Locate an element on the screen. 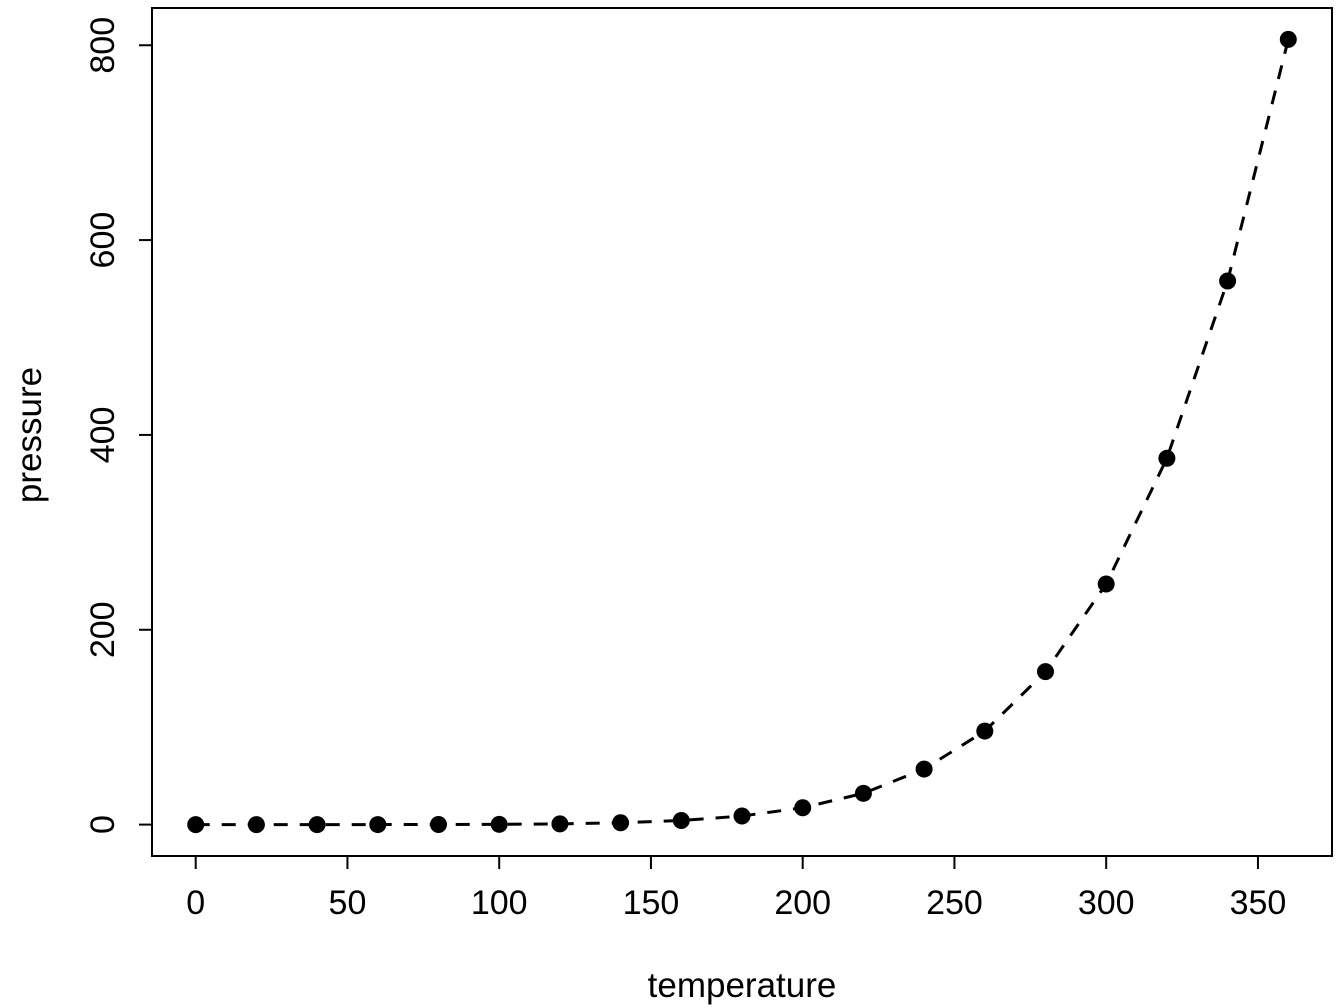 The image size is (1344, 1008). x-axis-tick-label: 0 is located at coordinates (195, 903).